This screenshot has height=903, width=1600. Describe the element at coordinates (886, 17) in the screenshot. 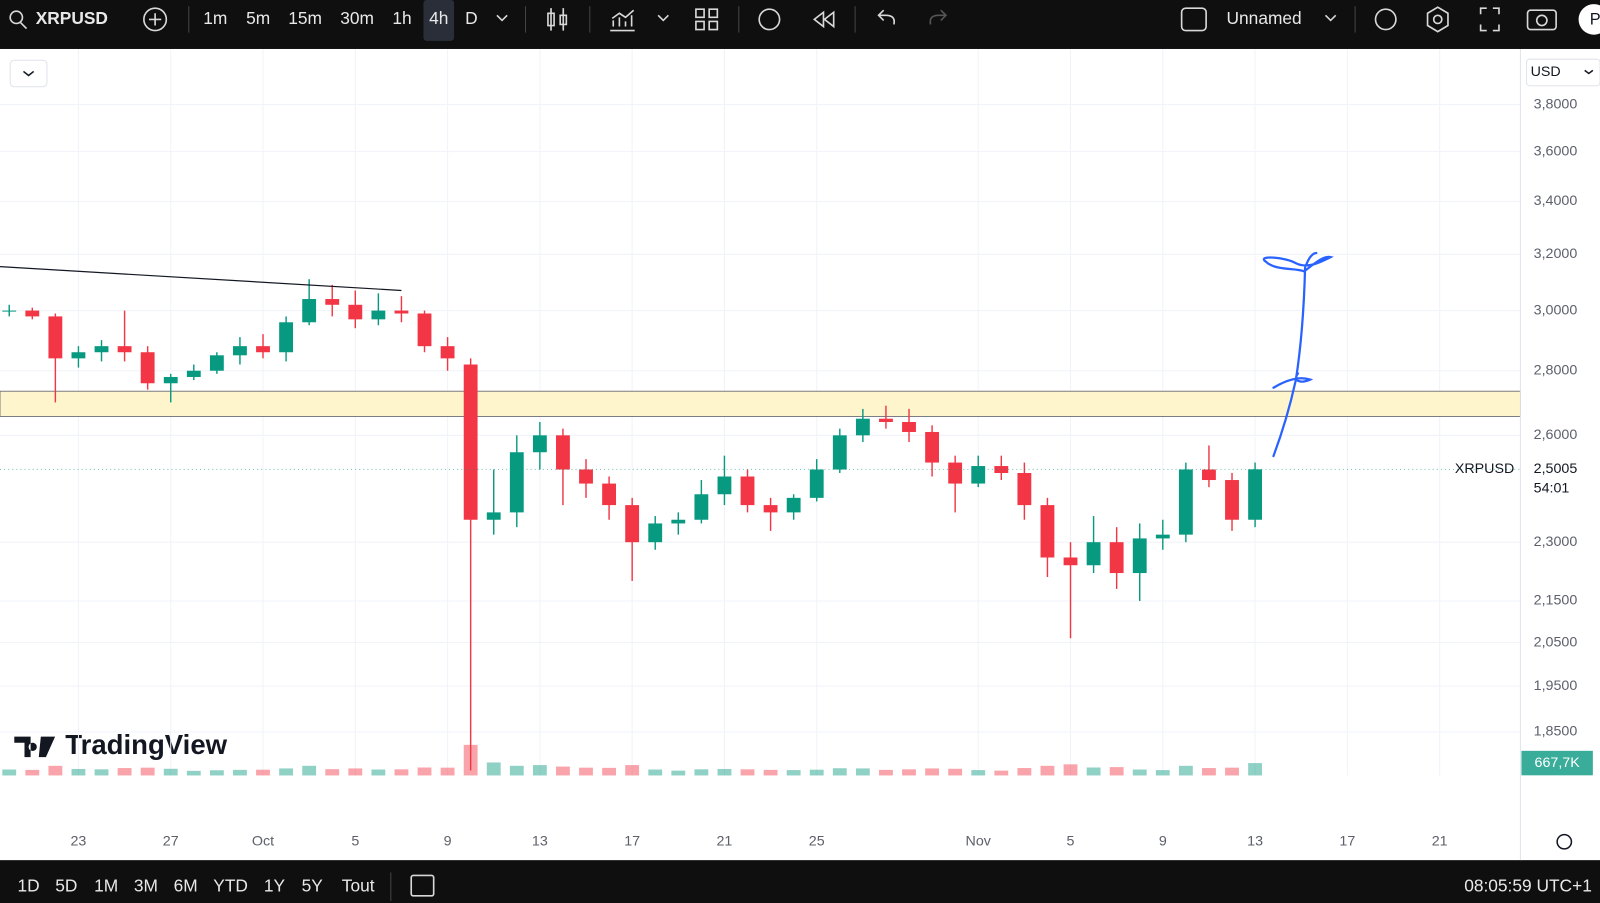

I see `undo-icon` at that location.